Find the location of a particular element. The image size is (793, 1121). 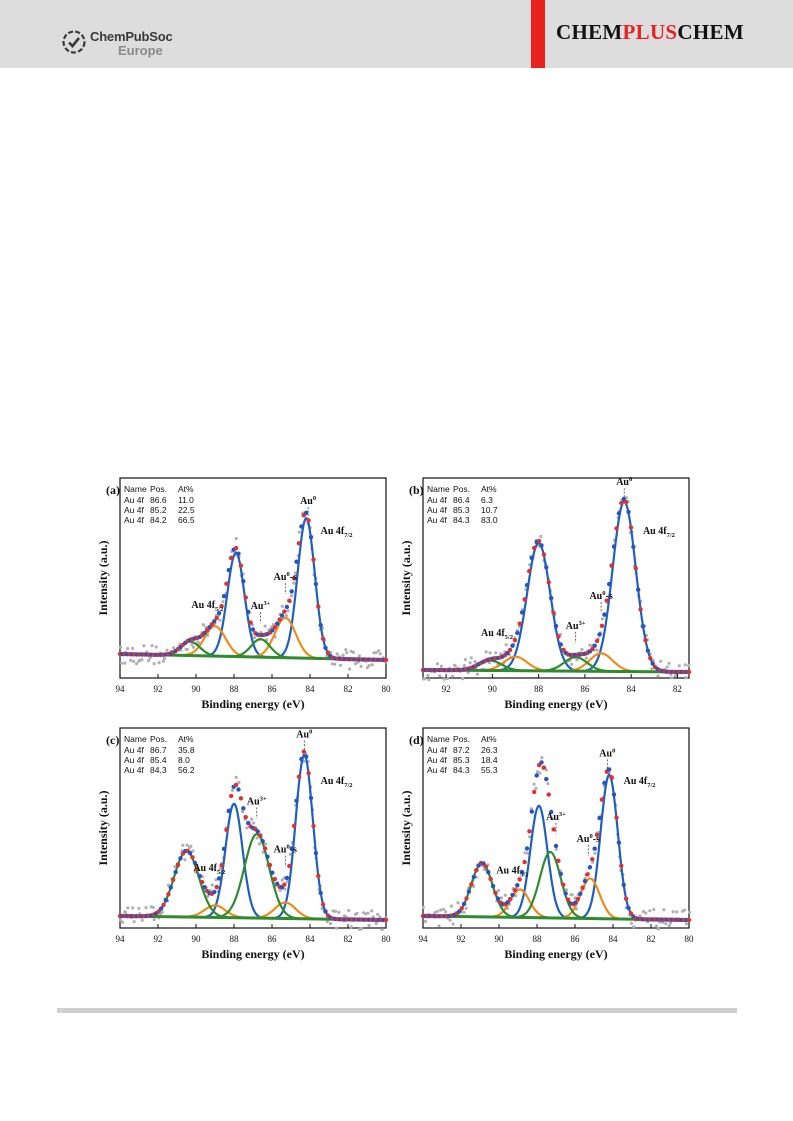

table-cell: 84.3 is located at coordinates (461, 770).